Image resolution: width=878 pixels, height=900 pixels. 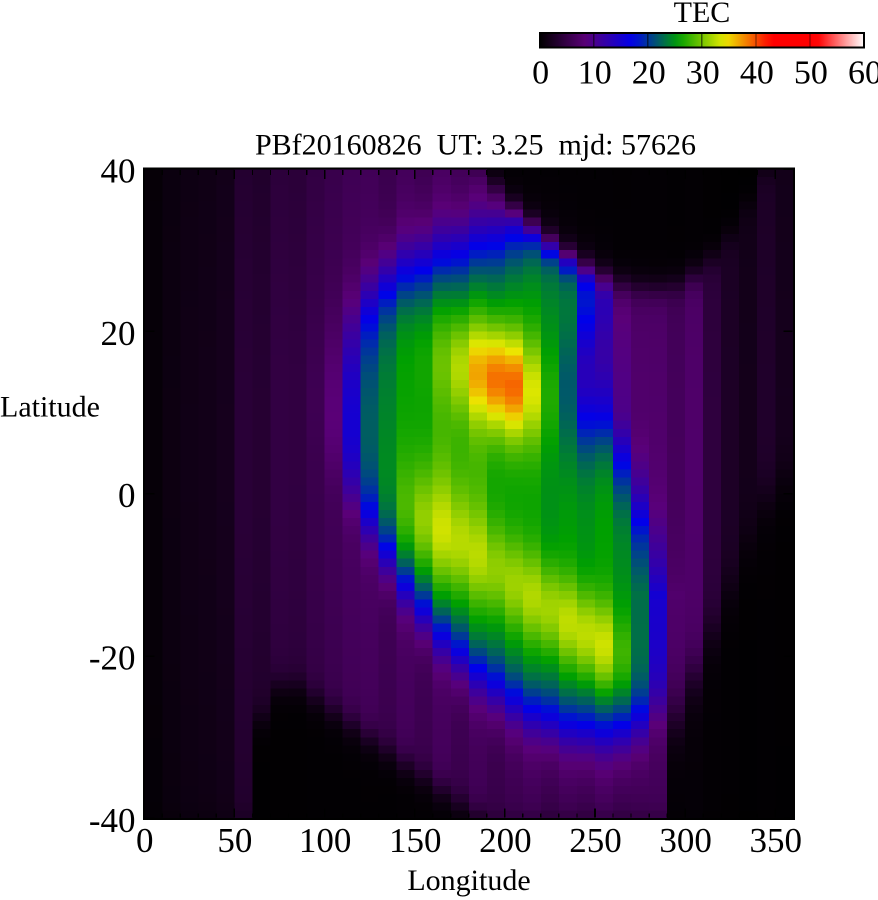 What do you see at coordinates (475, 145) in the screenshot?
I see `svg-text:PBf20160826 UT: 3.25 mjd: 57: PBf20160826 UT: 3.25 mjd: 57626` at bounding box center [475, 145].